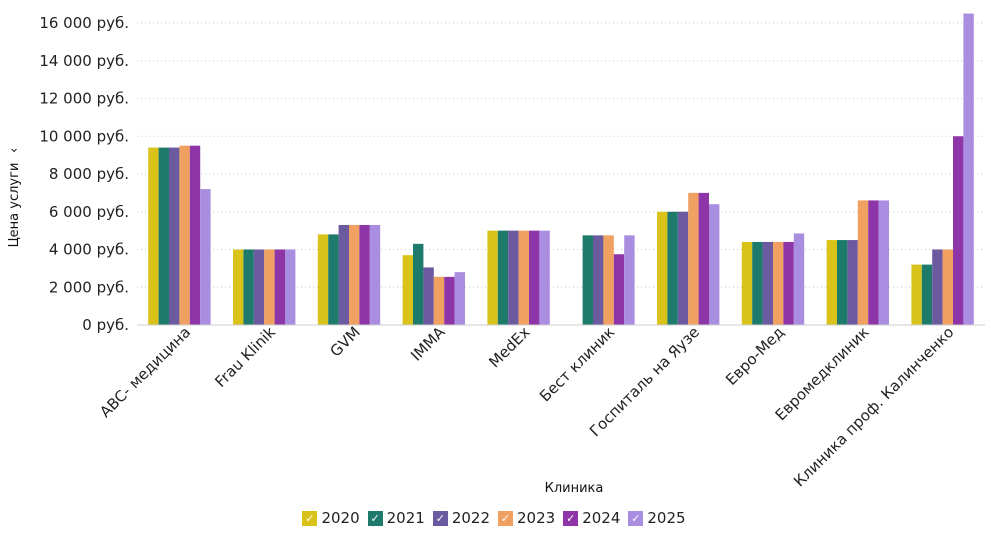 Image resolution: width=990 pixels, height=534 pixels. Describe the element at coordinates (344, 341) in the screenshot. I see `x-tick-label: GVM` at that location.